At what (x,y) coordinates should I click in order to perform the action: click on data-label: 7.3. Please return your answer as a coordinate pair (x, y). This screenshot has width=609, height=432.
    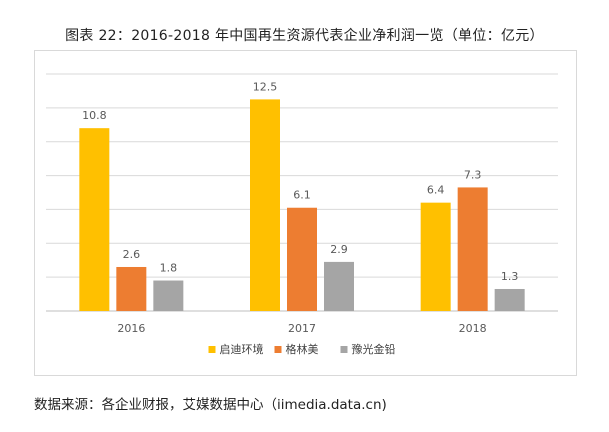
    Looking at the image, I should click on (473, 174).